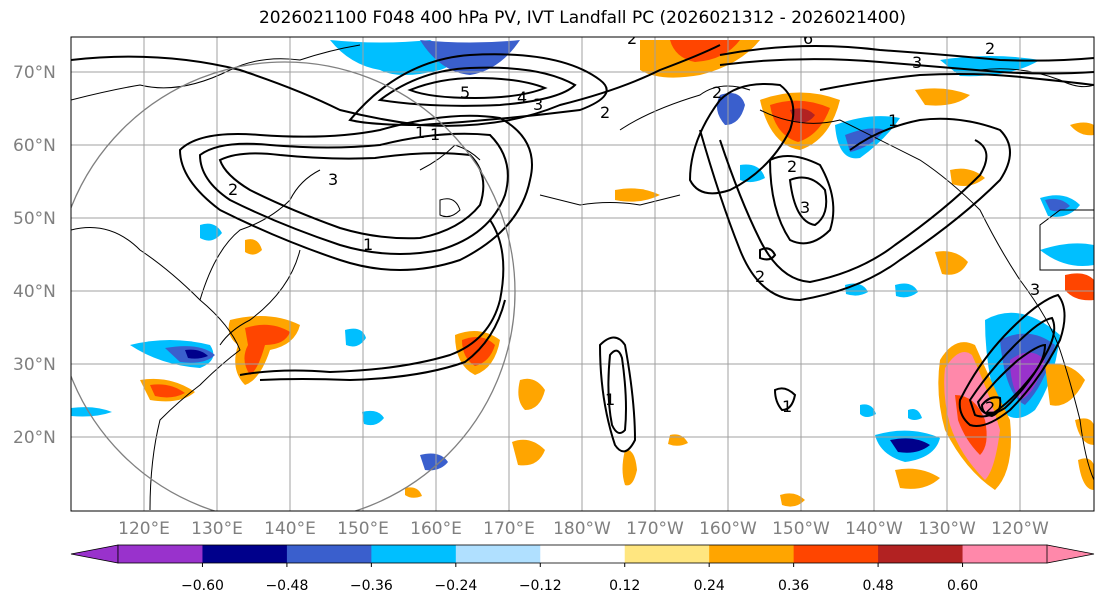 Image resolution: width=1105 pixels, height=604 pixels. What do you see at coordinates (709, 586) in the screenshot?
I see `colorbar-tick-label: 0.24` at bounding box center [709, 586].